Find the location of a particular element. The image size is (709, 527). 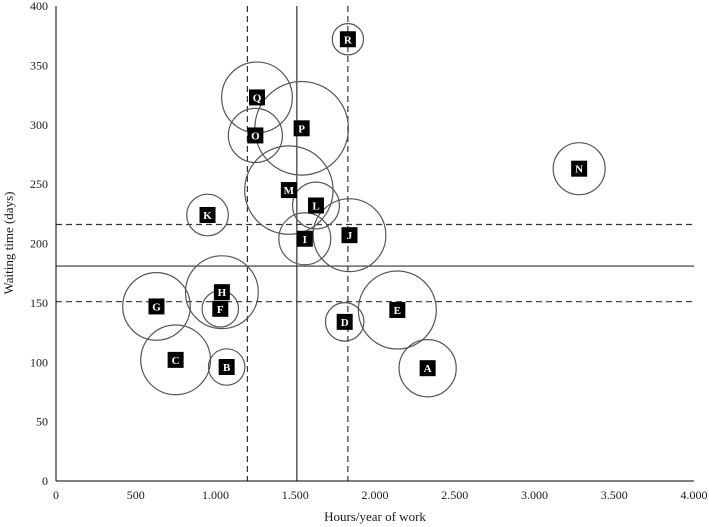

label-box-a is located at coordinates (427, 368).